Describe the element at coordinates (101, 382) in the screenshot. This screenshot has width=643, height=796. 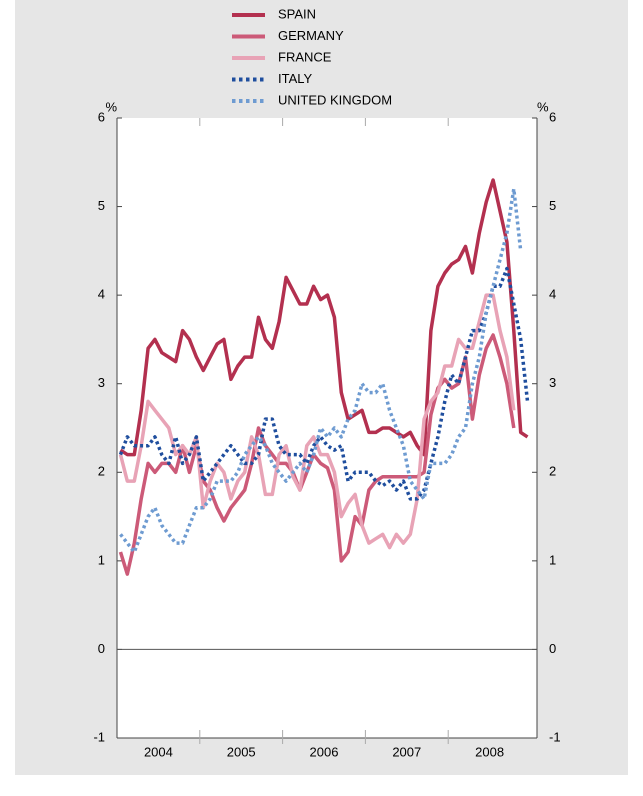
I see `y-tick-label: 3` at that location.